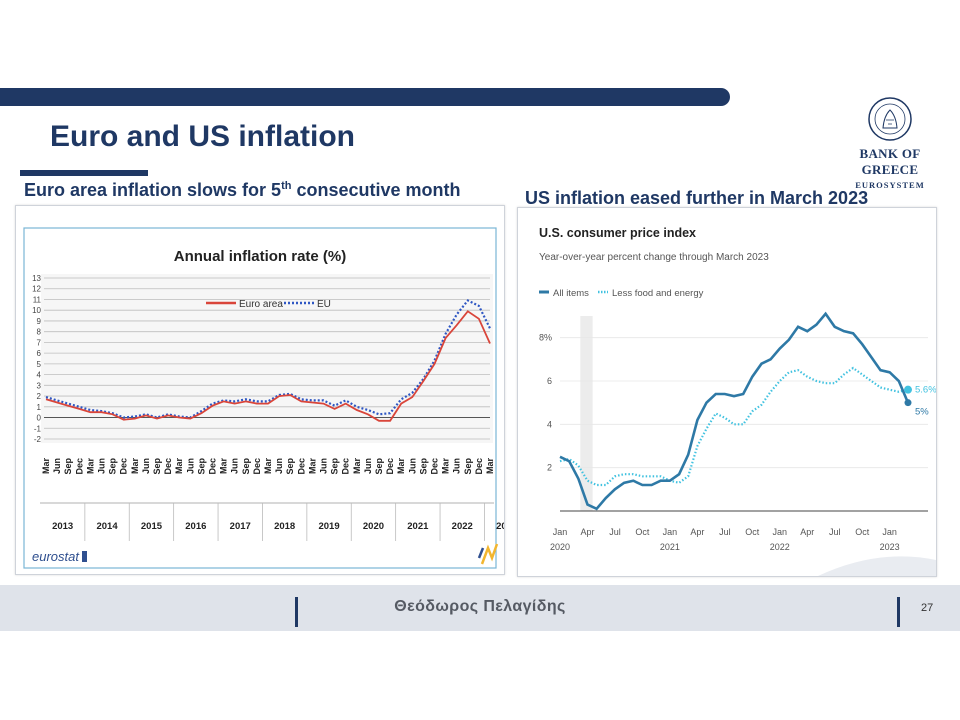 The width and height of the screenshot is (960, 720). What do you see at coordinates (571, 293) in the screenshot?
I see `legend-label-all-items: All items` at bounding box center [571, 293].